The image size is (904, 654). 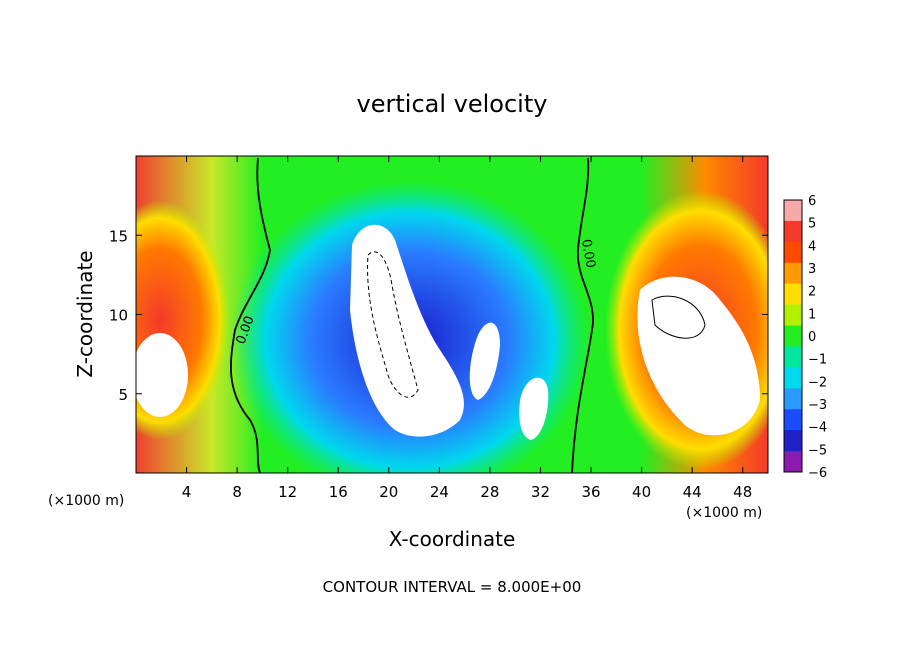 I want to click on colorbar-label: 3, so click(x=812, y=269).